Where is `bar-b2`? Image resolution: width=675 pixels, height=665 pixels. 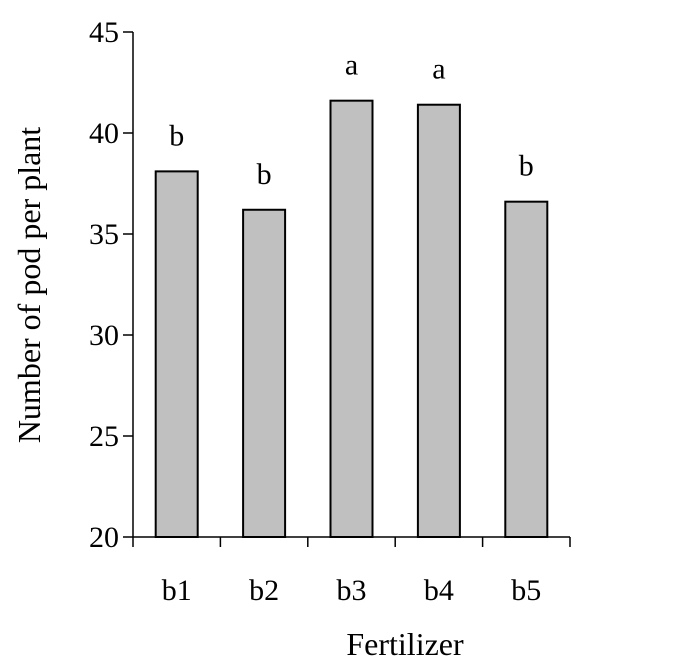
bar-b2 is located at coordinates (264, 373).